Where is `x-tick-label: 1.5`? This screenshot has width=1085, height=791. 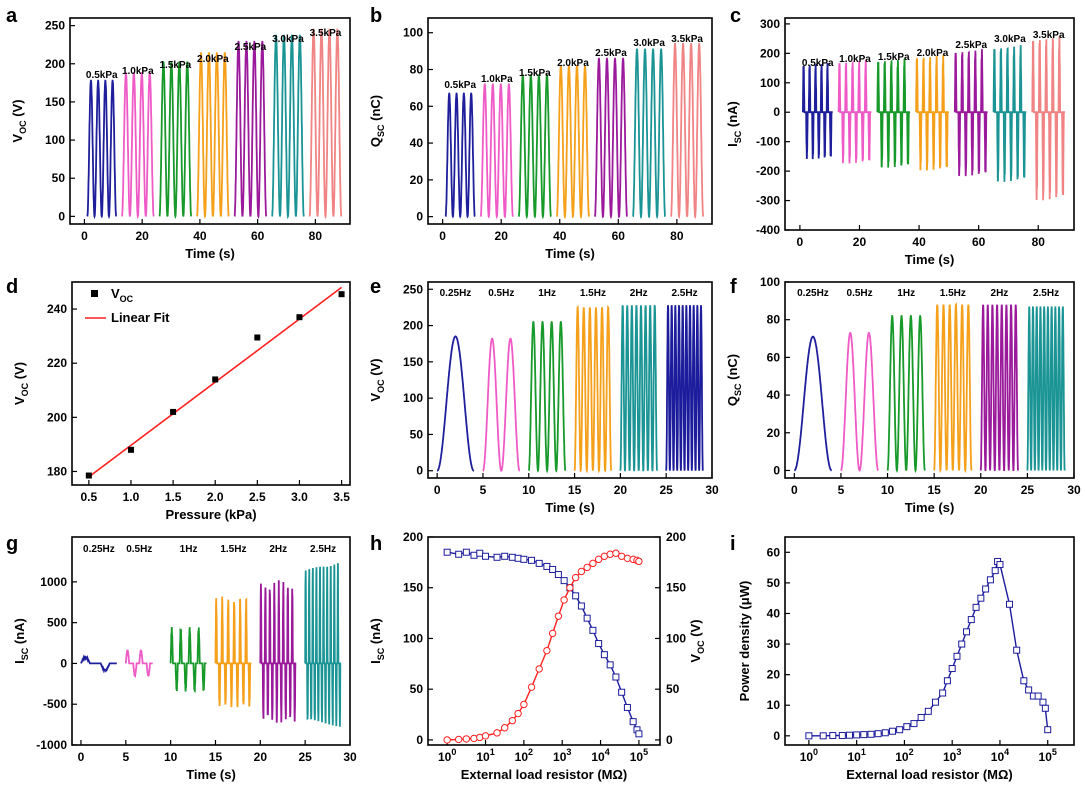
x-tick-label: 1.5 is located at coordinates (173, 497).